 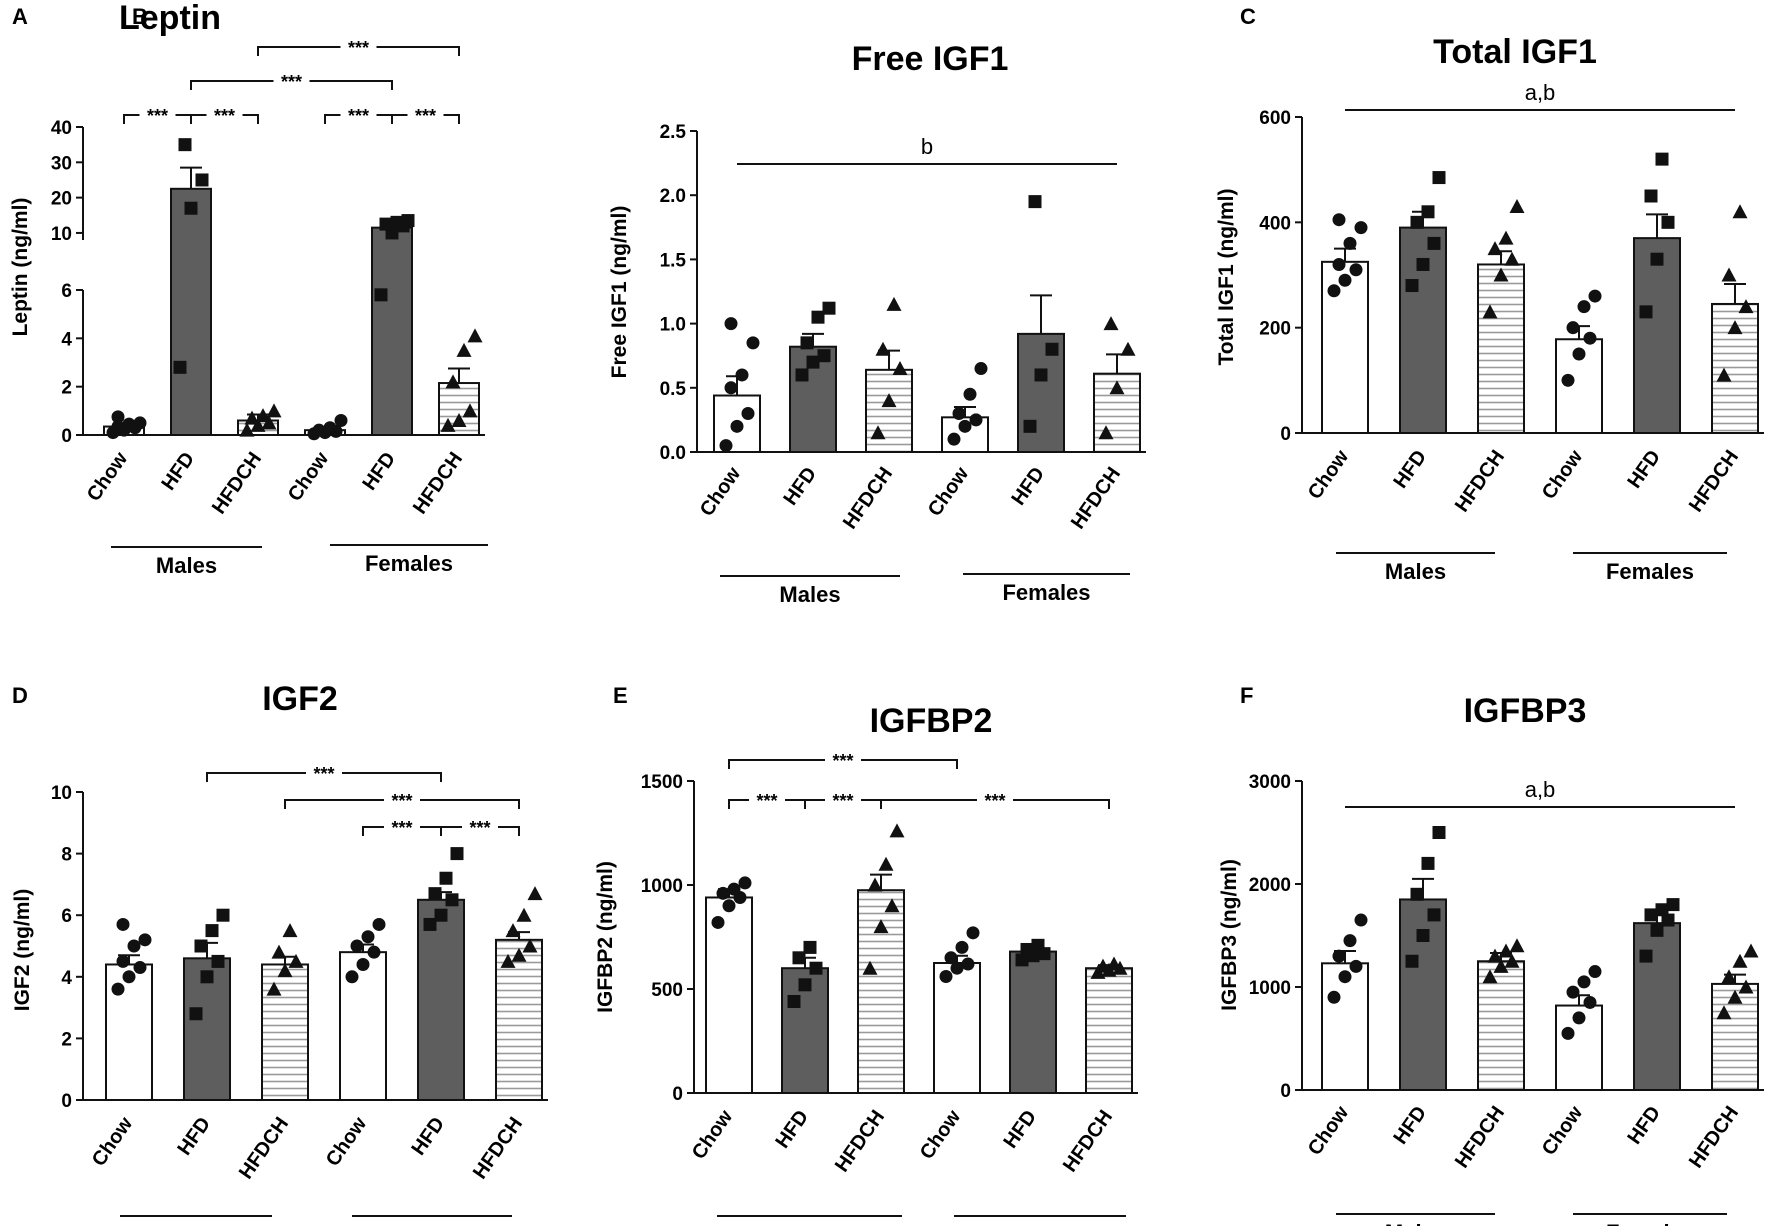 What do you see at coordinates (61, 199) in the screenshot?
I see `y-tick-label: 20` at bounding box center [61, 199].